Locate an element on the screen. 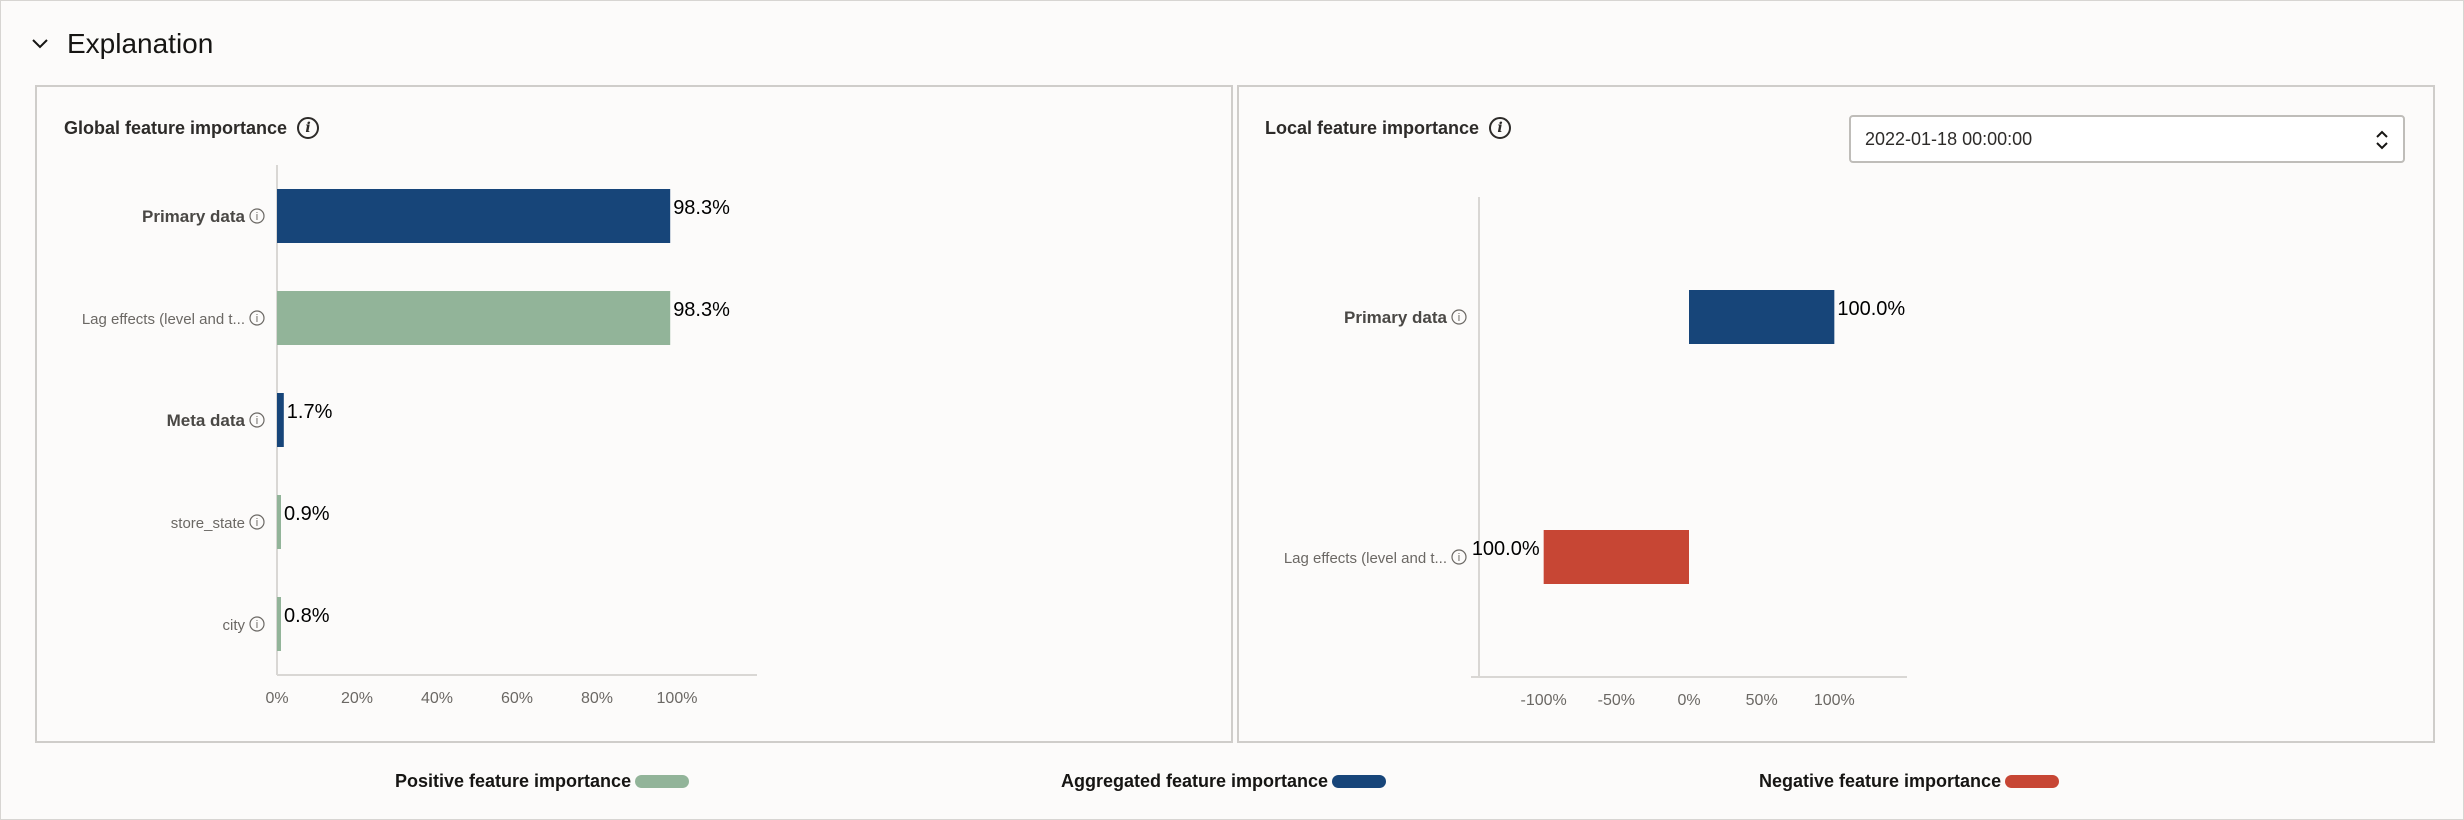 The width and height of the screenshot is (2464, 820). legend-negative-label: Negative feature importance is located at coordinates (1880, 781).